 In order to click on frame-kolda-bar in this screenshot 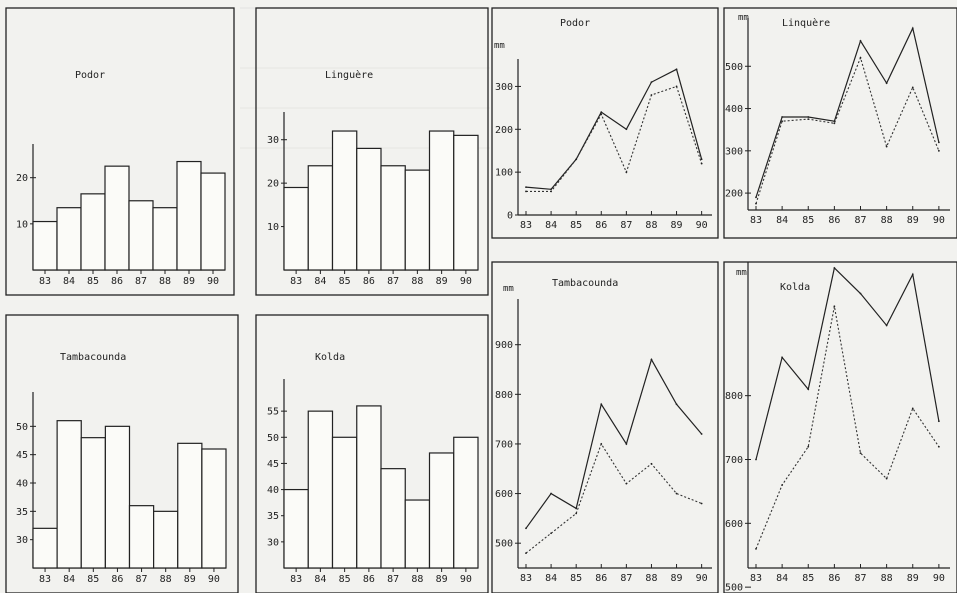, I will do `click(372, 453)`.